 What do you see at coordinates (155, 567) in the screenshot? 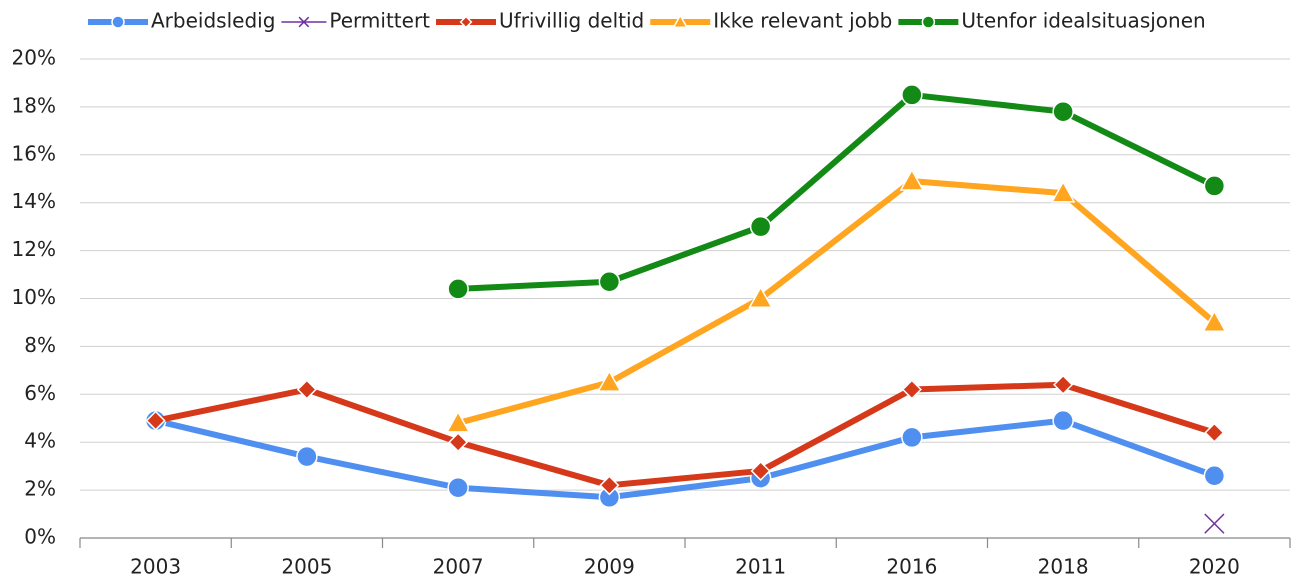
I see `x-tick-label: 2003` at bounding box center [155, 567].